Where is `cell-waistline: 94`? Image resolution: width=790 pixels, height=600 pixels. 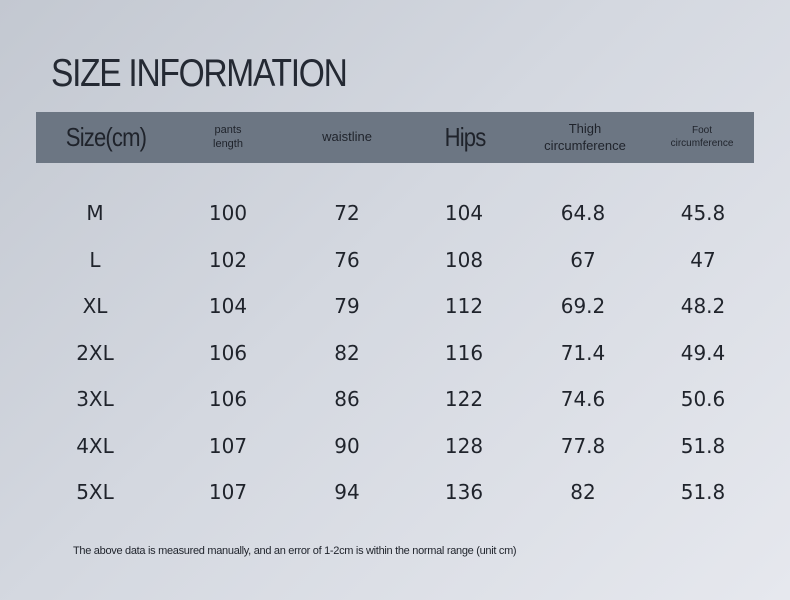 cell-waistline: 94 is located at coordinates (347, 492).